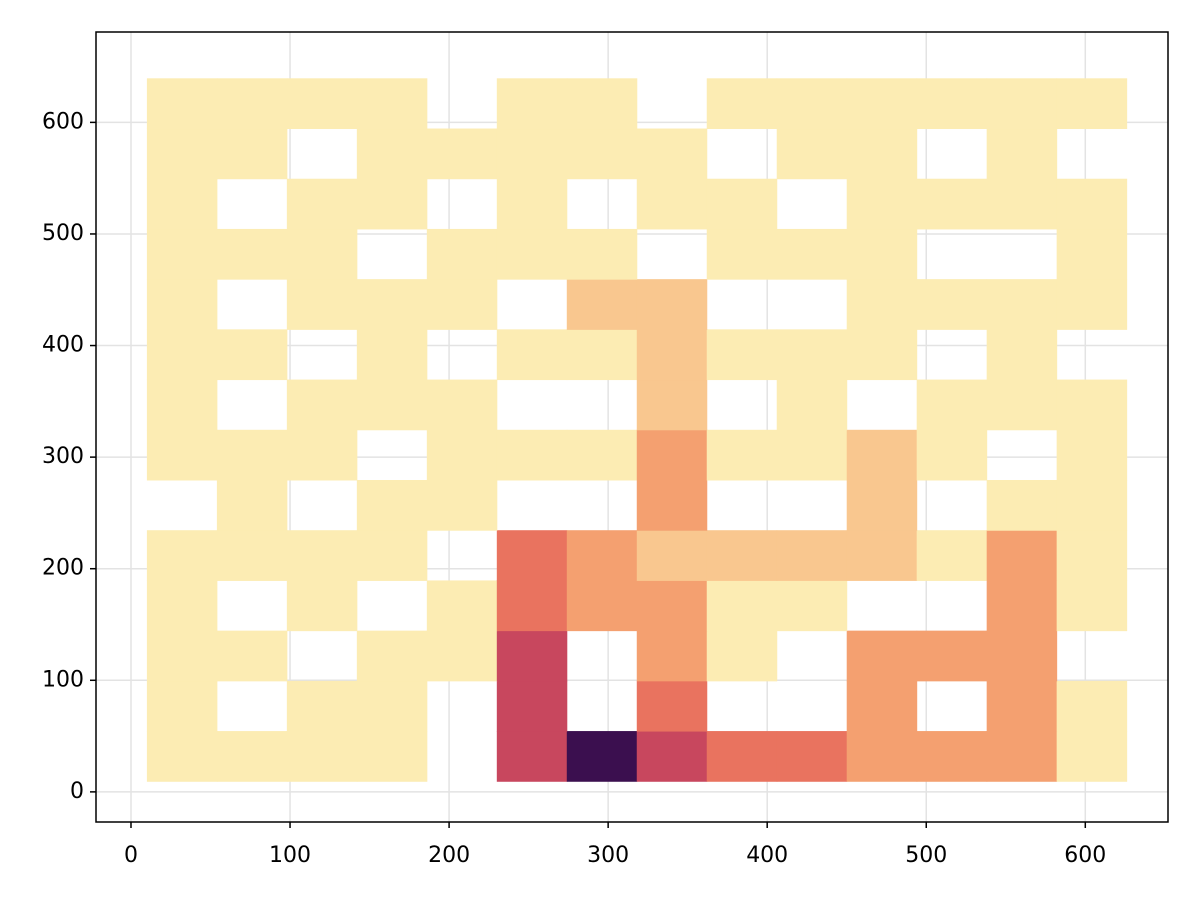 The height and width of the screenshot is (900, 1200). I want to click on y-tick-label: 0, so click(77, 791).